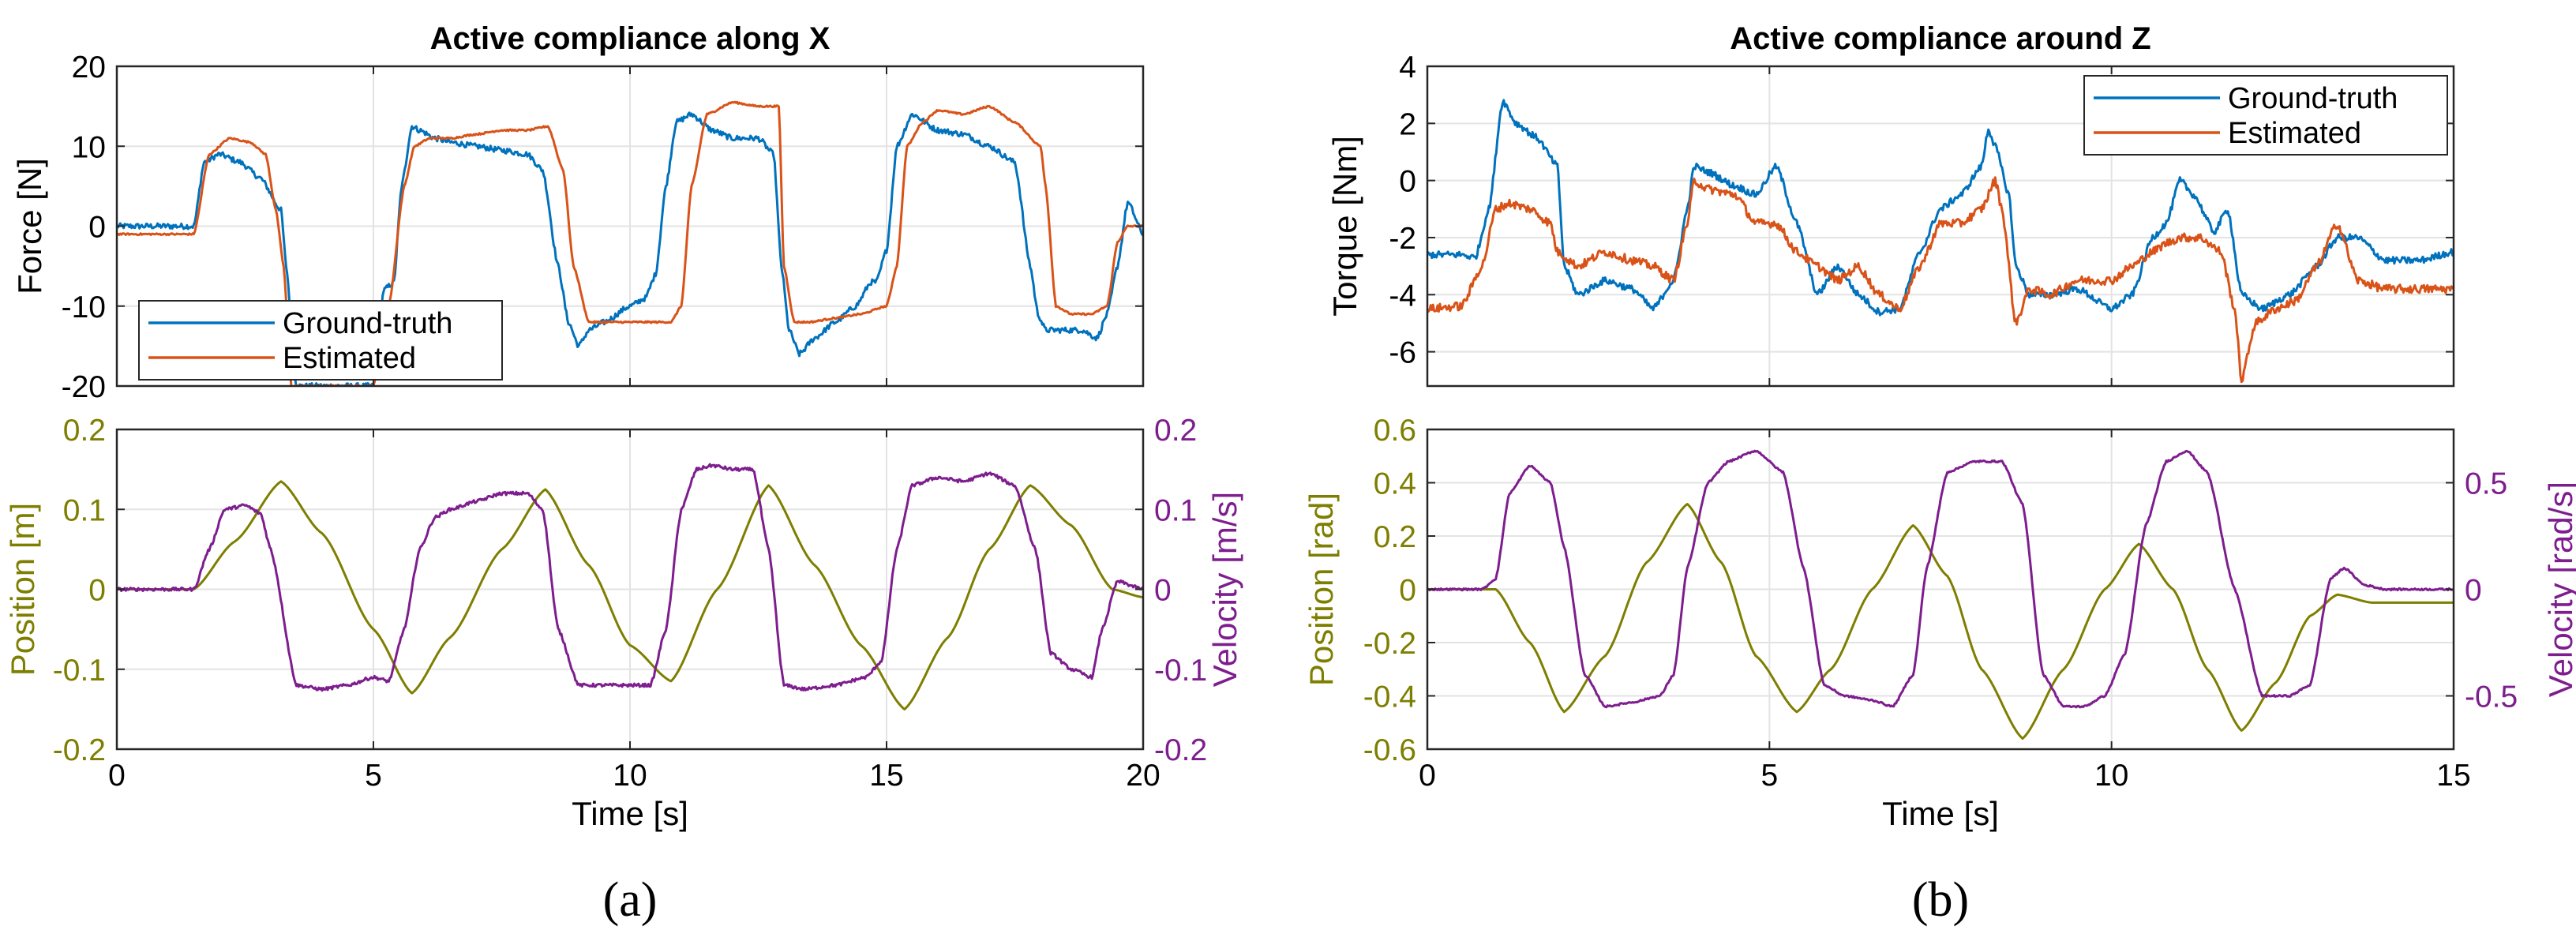 This screenshot has width=2576, height=941. I want to click on y2-tick-label: 0.2, so click(1175, 431).